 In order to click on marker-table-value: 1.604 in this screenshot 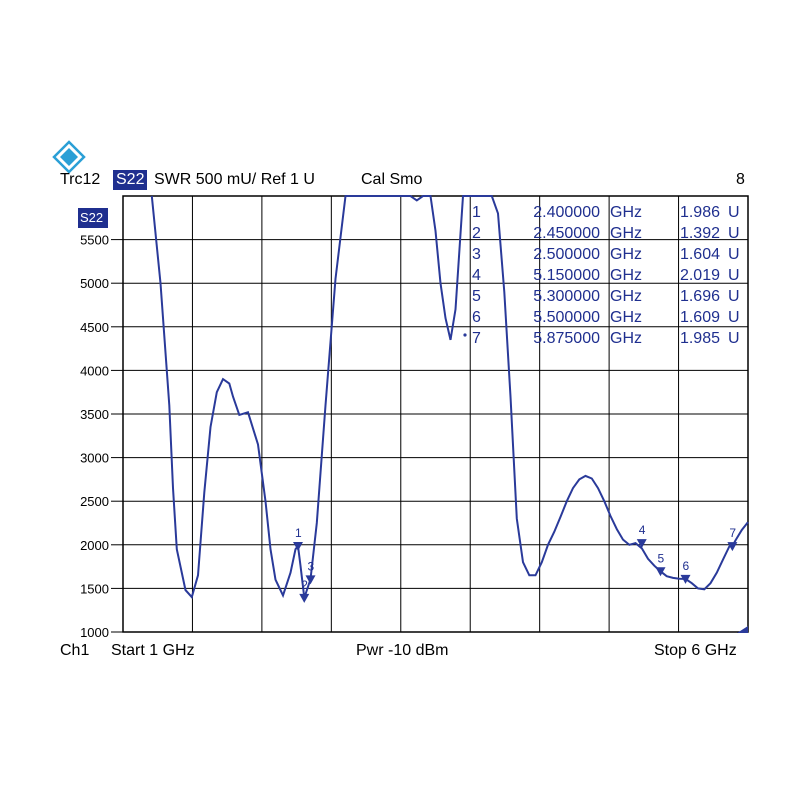, I will do `click(700, 254)`.